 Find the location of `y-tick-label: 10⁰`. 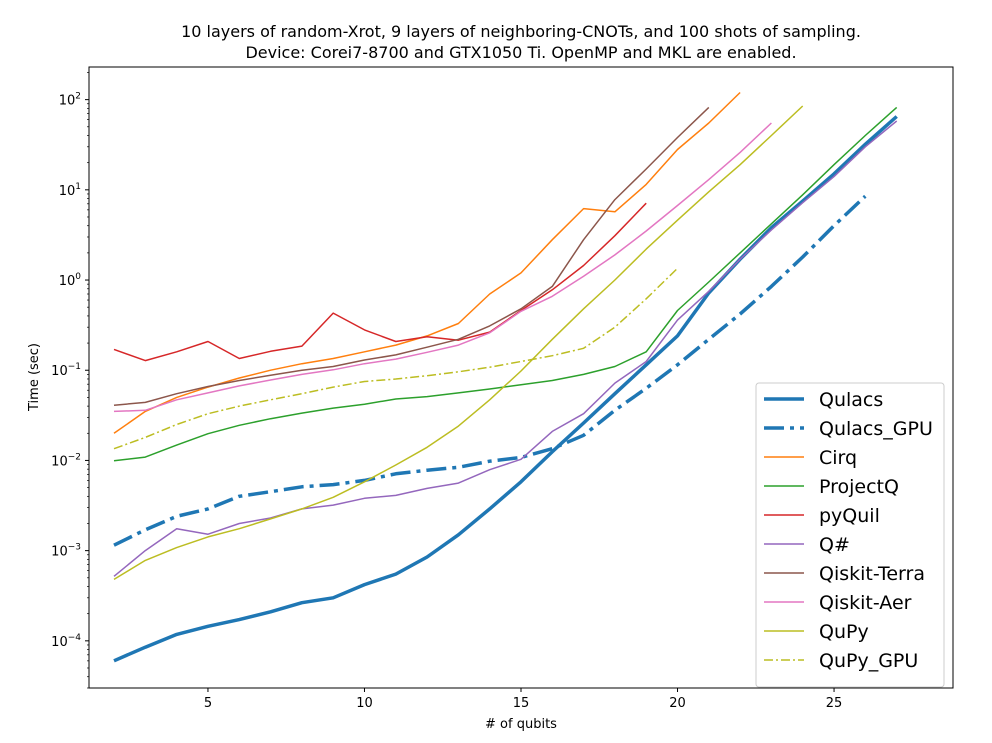

y-tick-label: 10⁰ is located at coordinates (70, 280).